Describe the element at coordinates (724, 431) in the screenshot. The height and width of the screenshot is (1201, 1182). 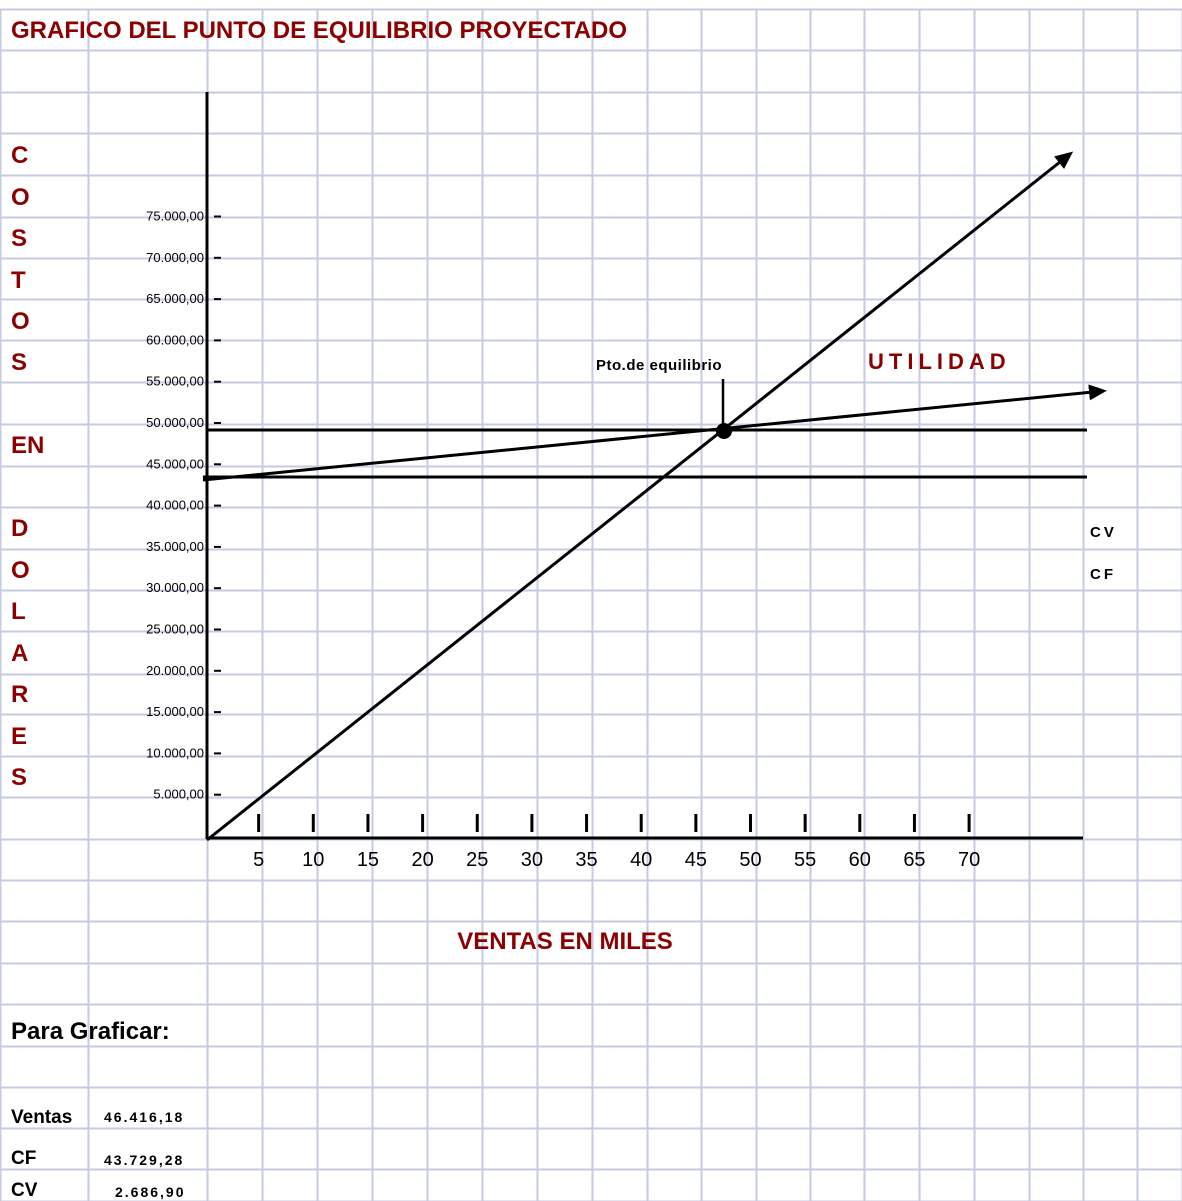
I see `breakeven-point` at that location.